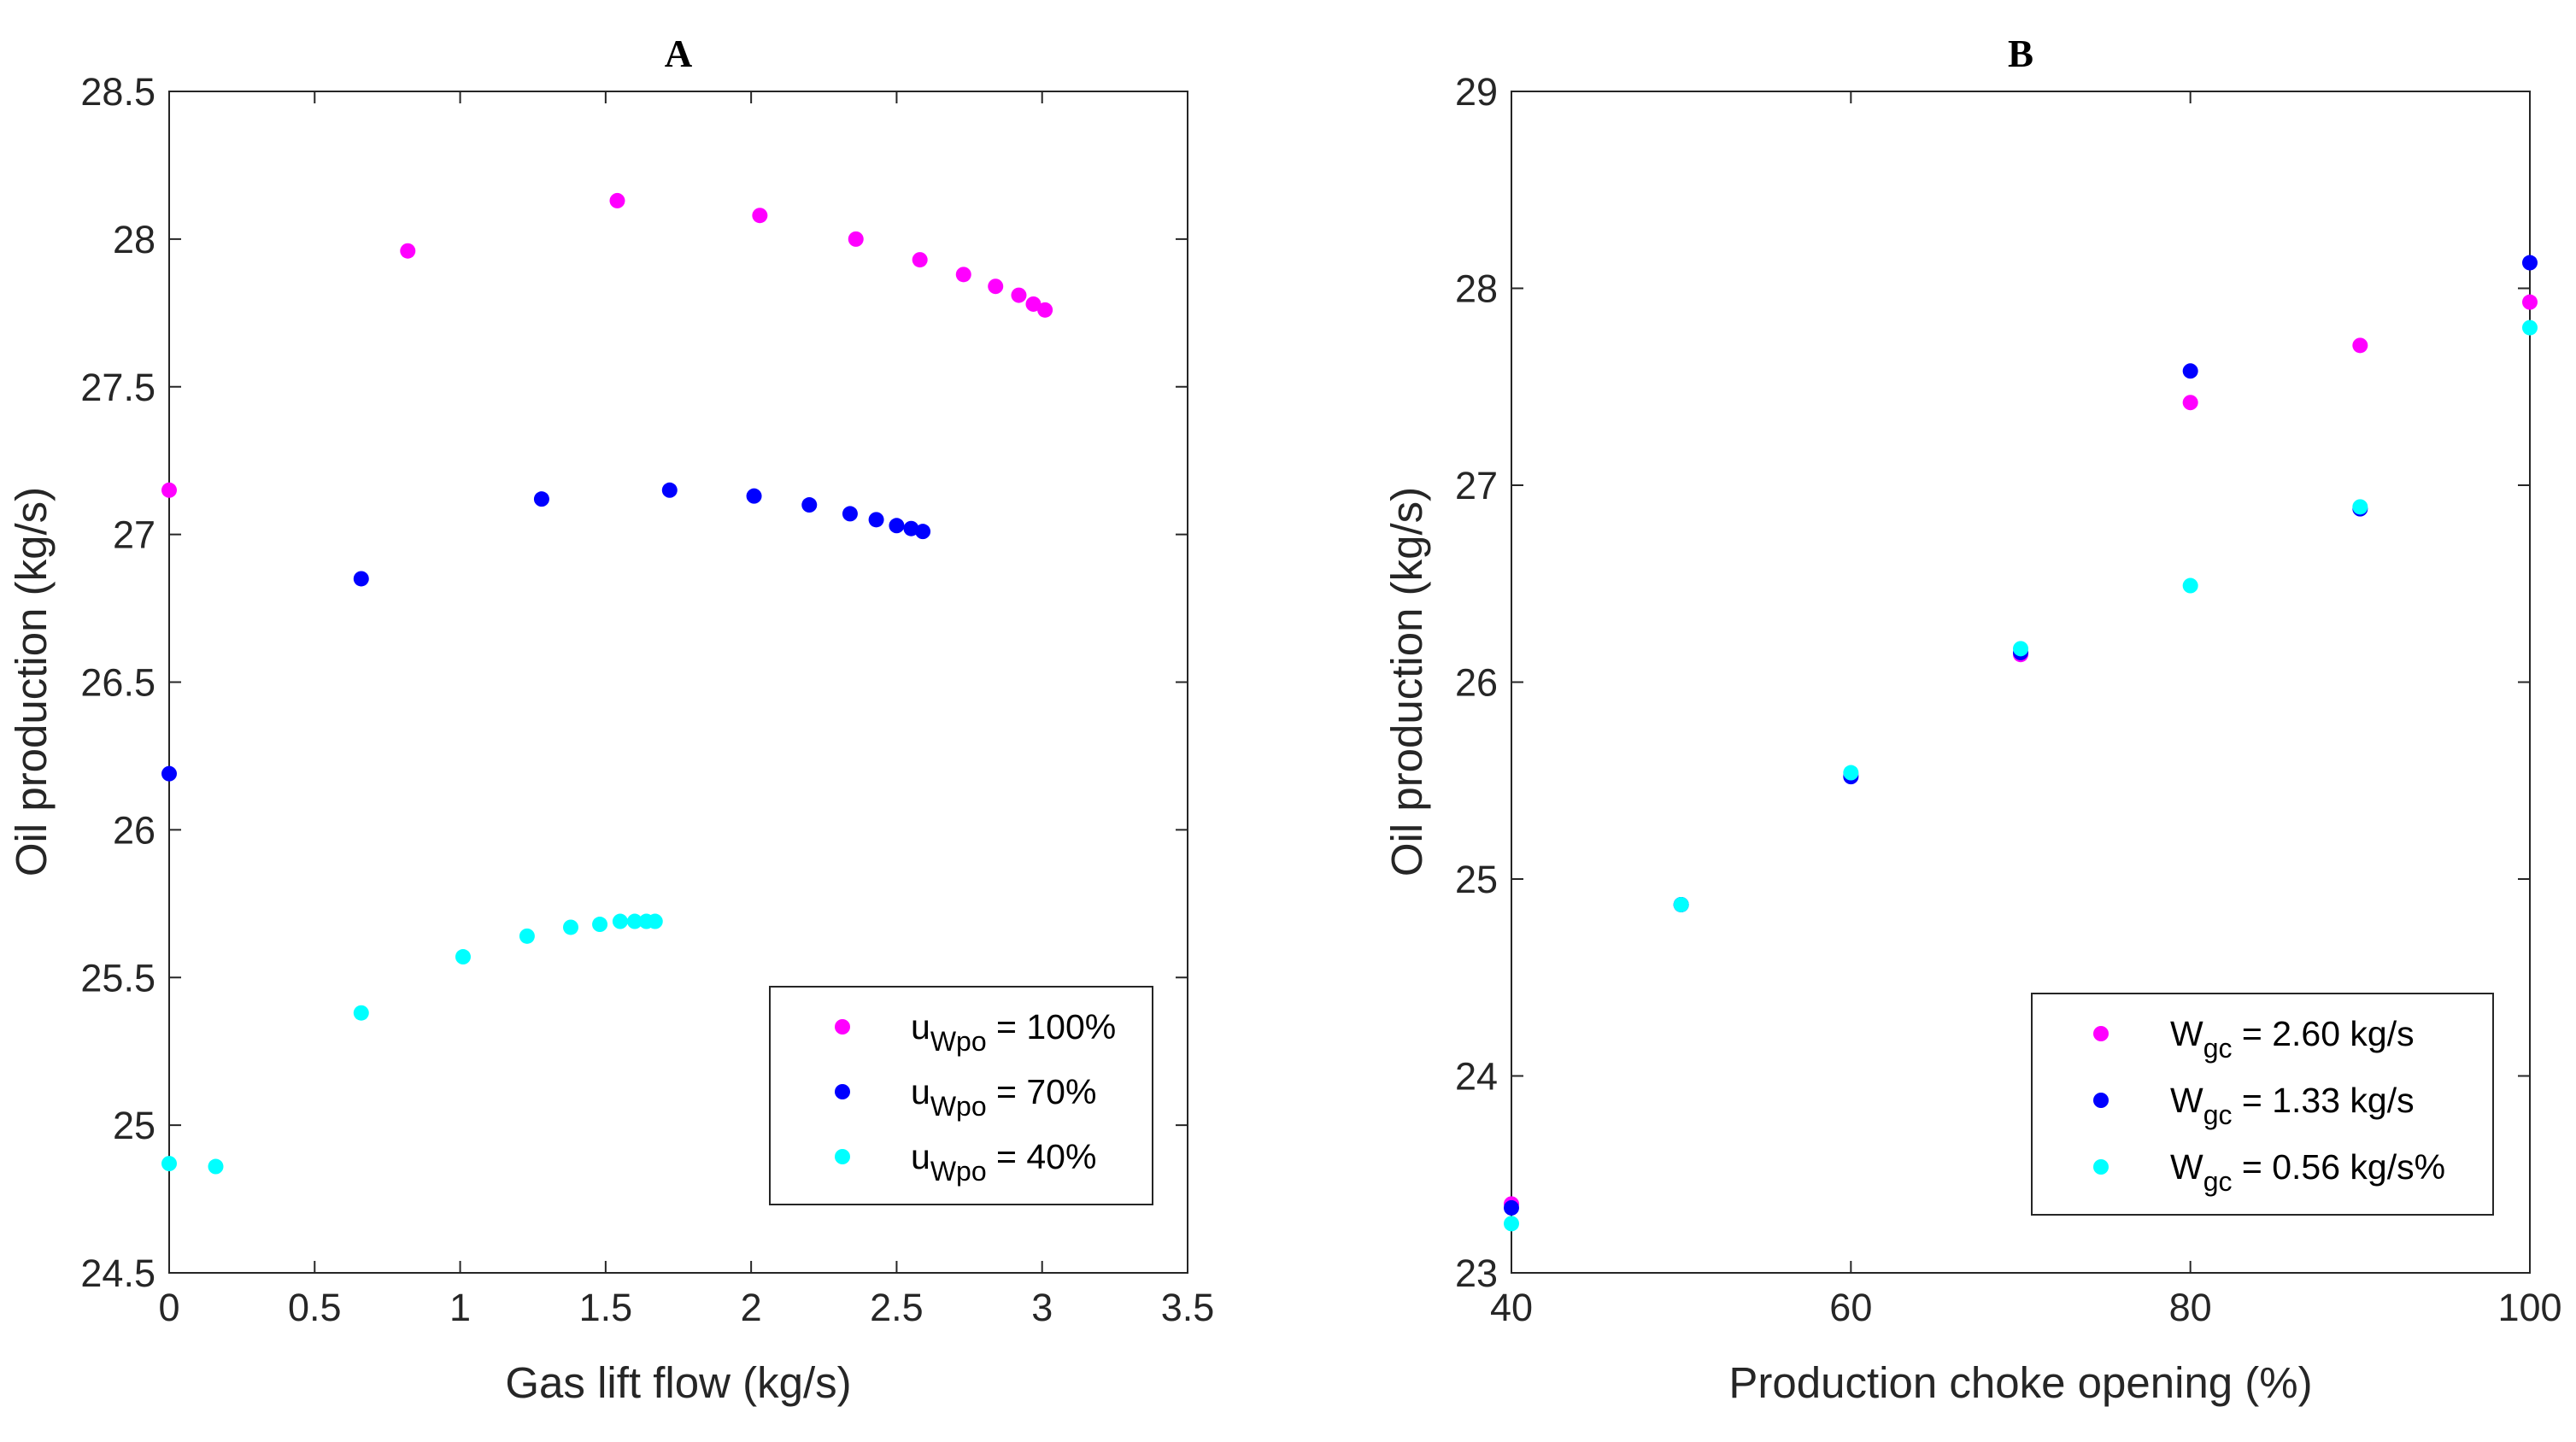 The height and width of the screenshot is (1442, 2576). What do you see at coordinates (1851, 1307) in the screenshot?
I see `x-tick-label: 60` at bounding box center [1851, 1307].